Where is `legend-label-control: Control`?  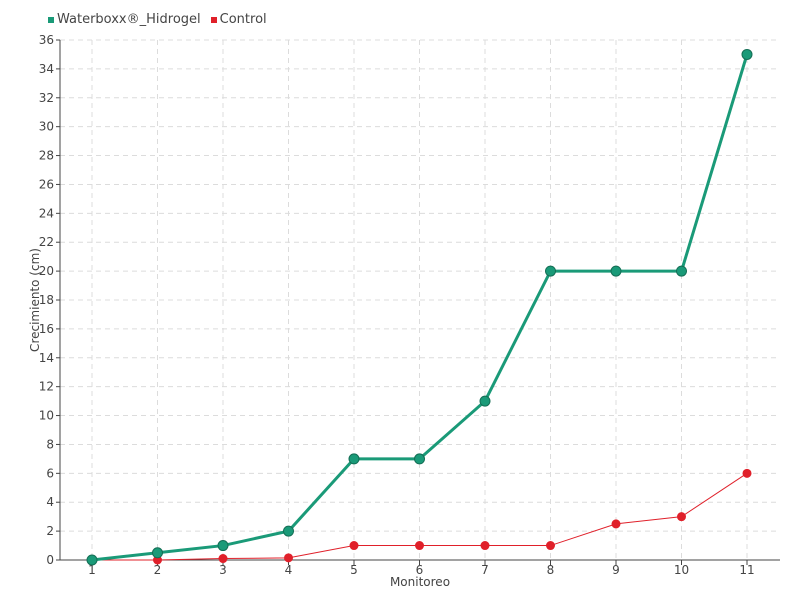 legend-label-control: Control is located at coordinates (243, 19).